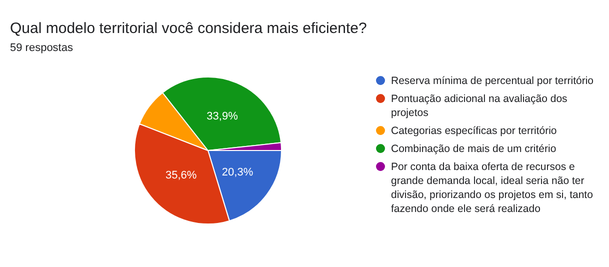 The image size is (609, 267). Describe the element at coordinates (41, 48) in the screenshot. I see `text: 59 respostas` at that location.